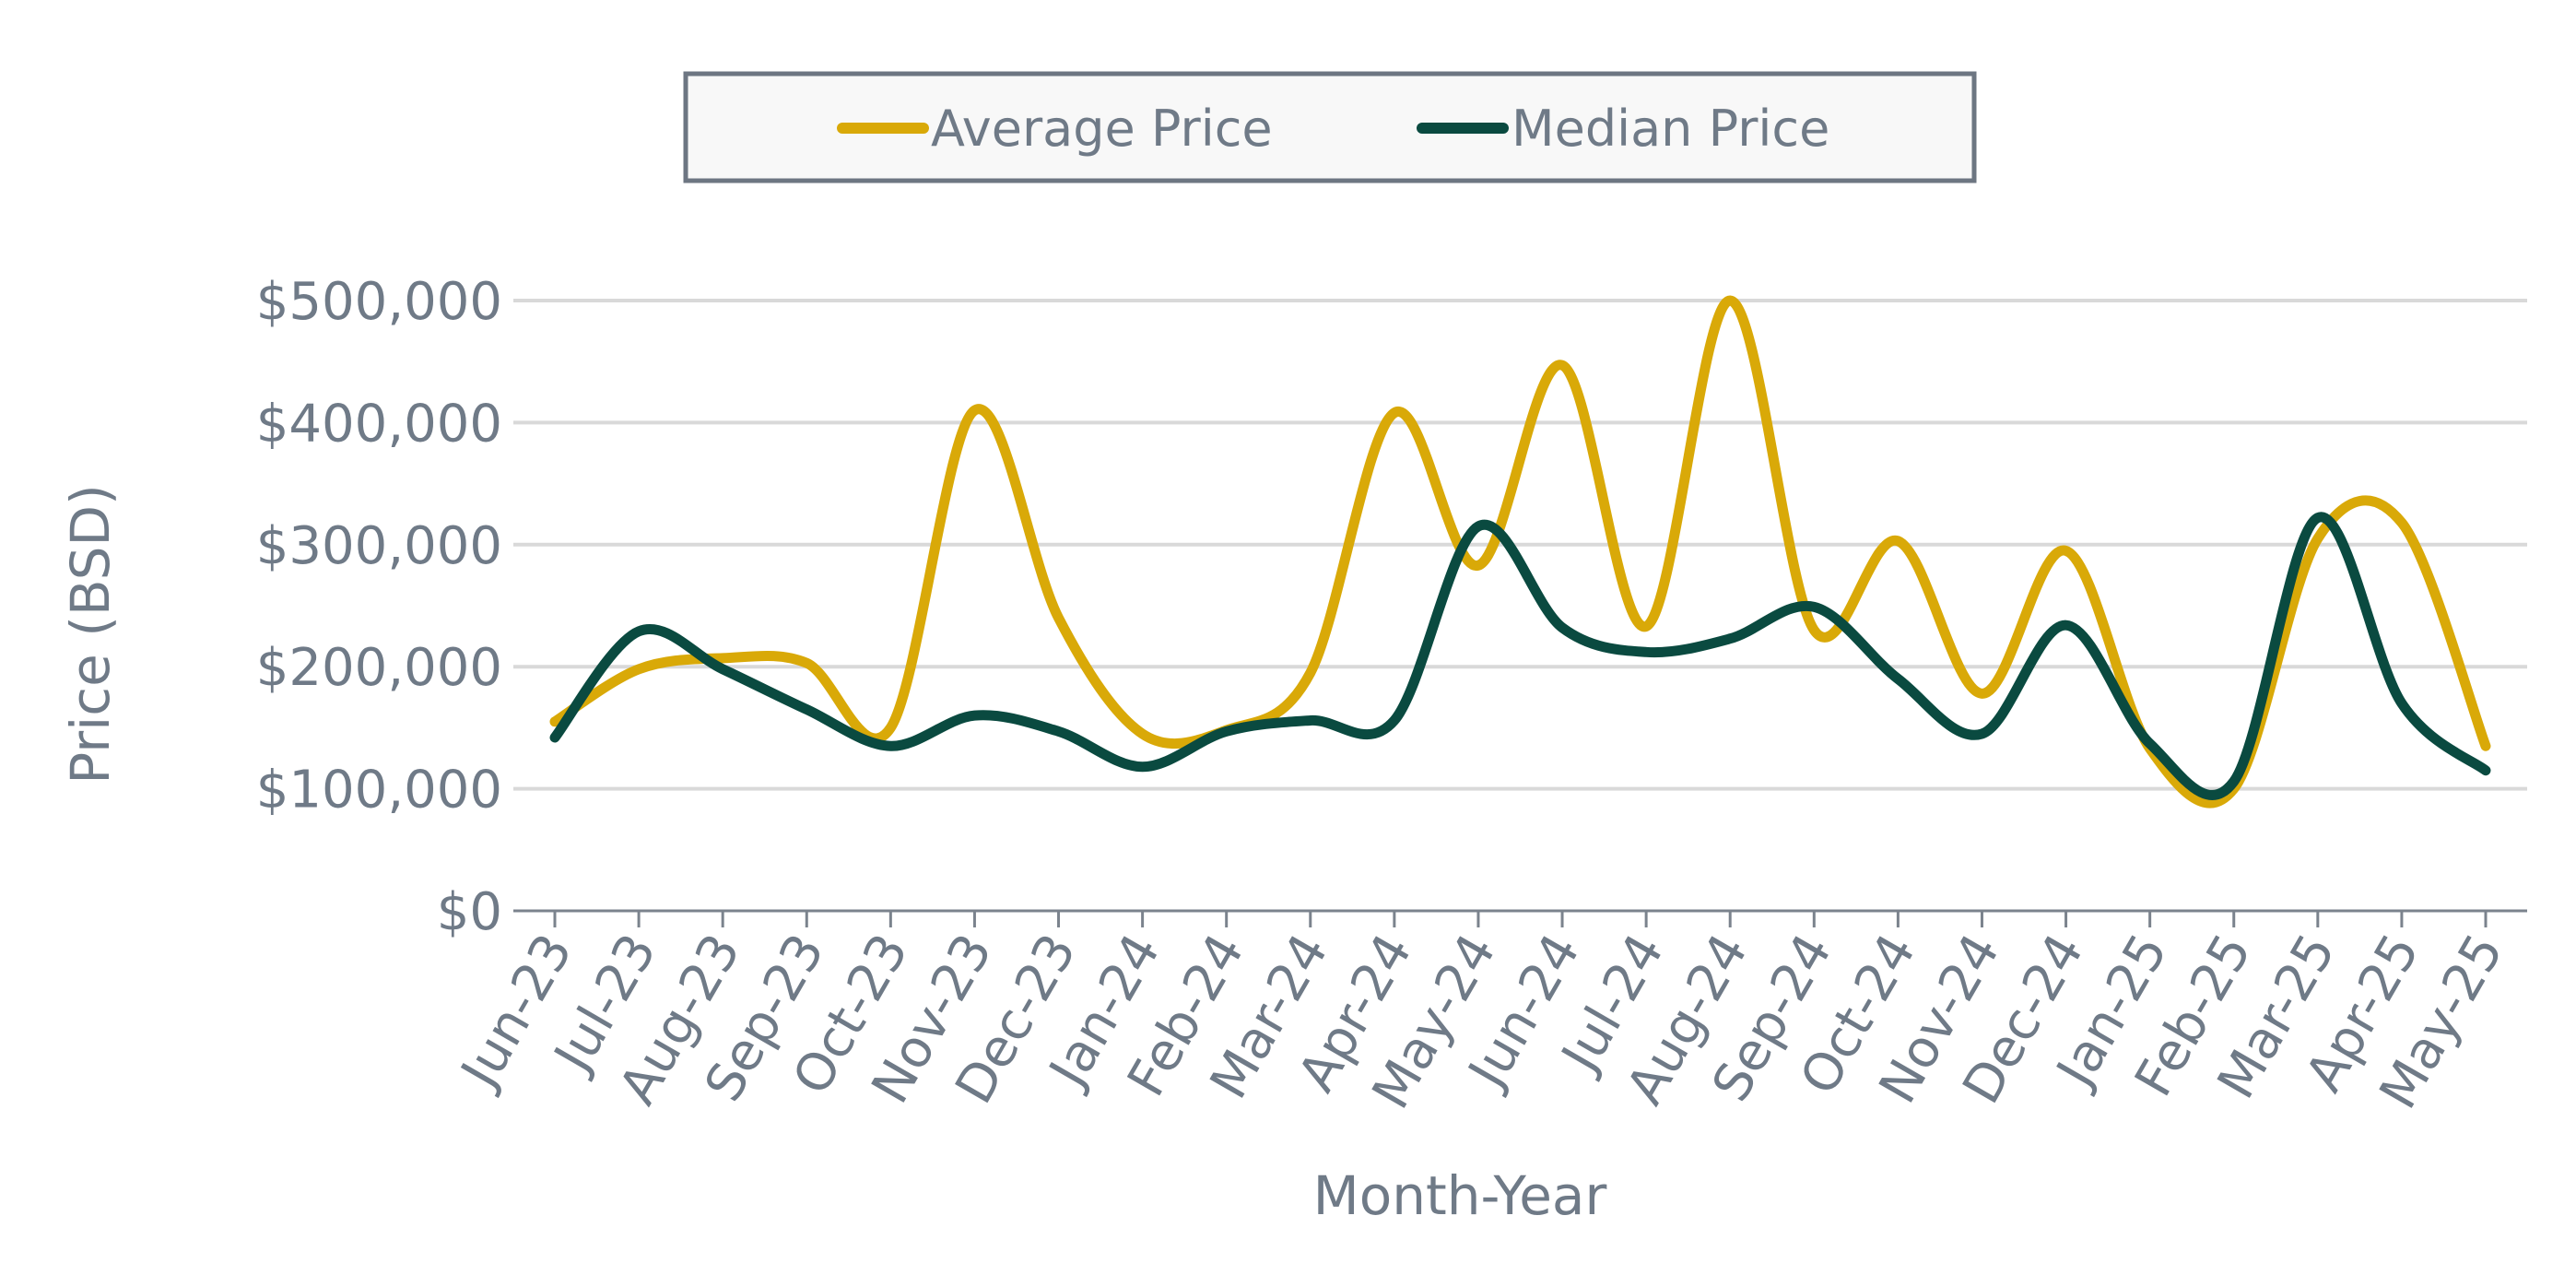 This screenshot has width=2576, height=1263. What do you see at coordinates (1670, 129) in the screenshot?
I see `legend-label-median-price: Median Price` at bounding box center [1670, 129].